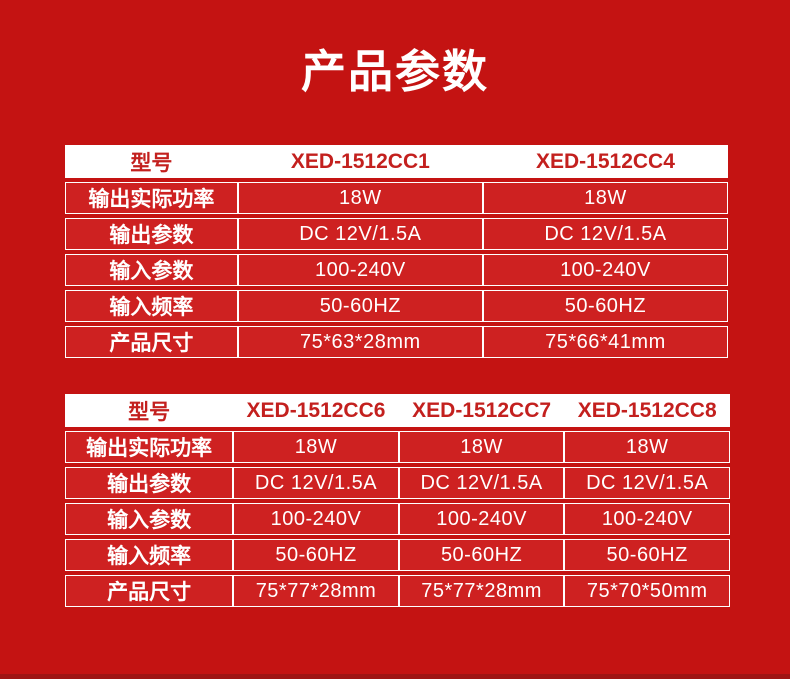  I want to click on spec-header-row: 型号 XED-1512CC6 XED-1512CC7 XED-1512CC8, so click(397, 410).